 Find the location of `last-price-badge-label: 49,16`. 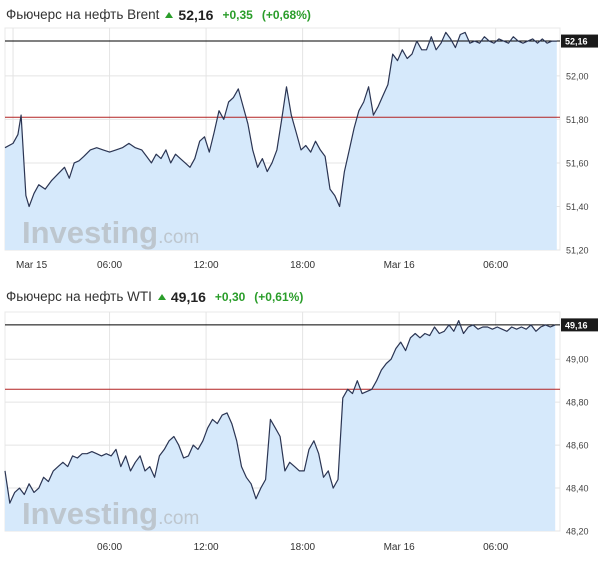

last-price-badge-label: 49,16 is located at coordinates (576, 325).